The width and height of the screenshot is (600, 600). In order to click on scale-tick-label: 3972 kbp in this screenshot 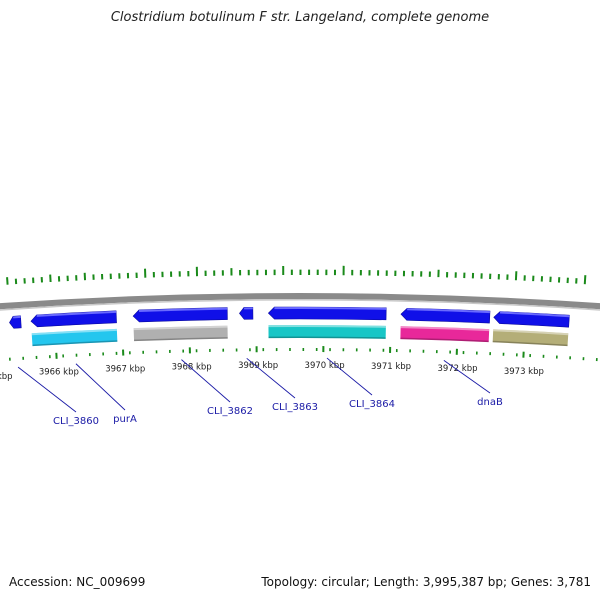, I will do `click(457, 369)`.